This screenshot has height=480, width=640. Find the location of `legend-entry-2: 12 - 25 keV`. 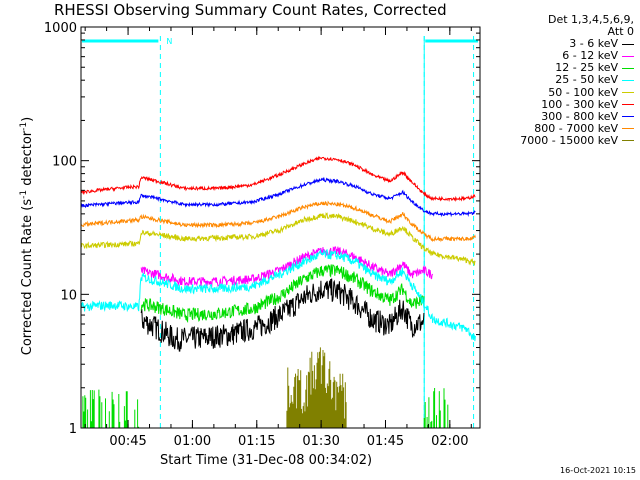

legend-entry-2: 12 - 25 keV is located at coordinates (559, 68).